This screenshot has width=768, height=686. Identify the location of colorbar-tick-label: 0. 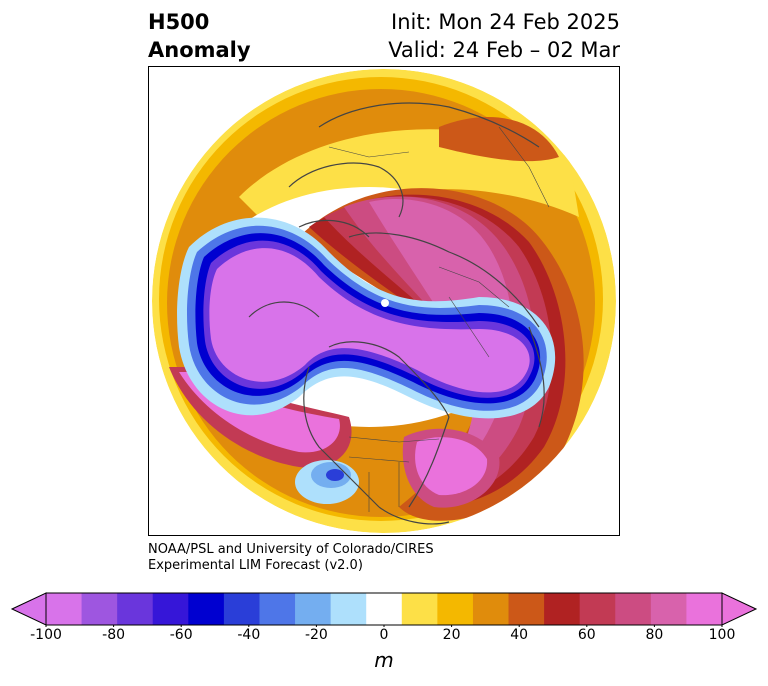
(384, 635).